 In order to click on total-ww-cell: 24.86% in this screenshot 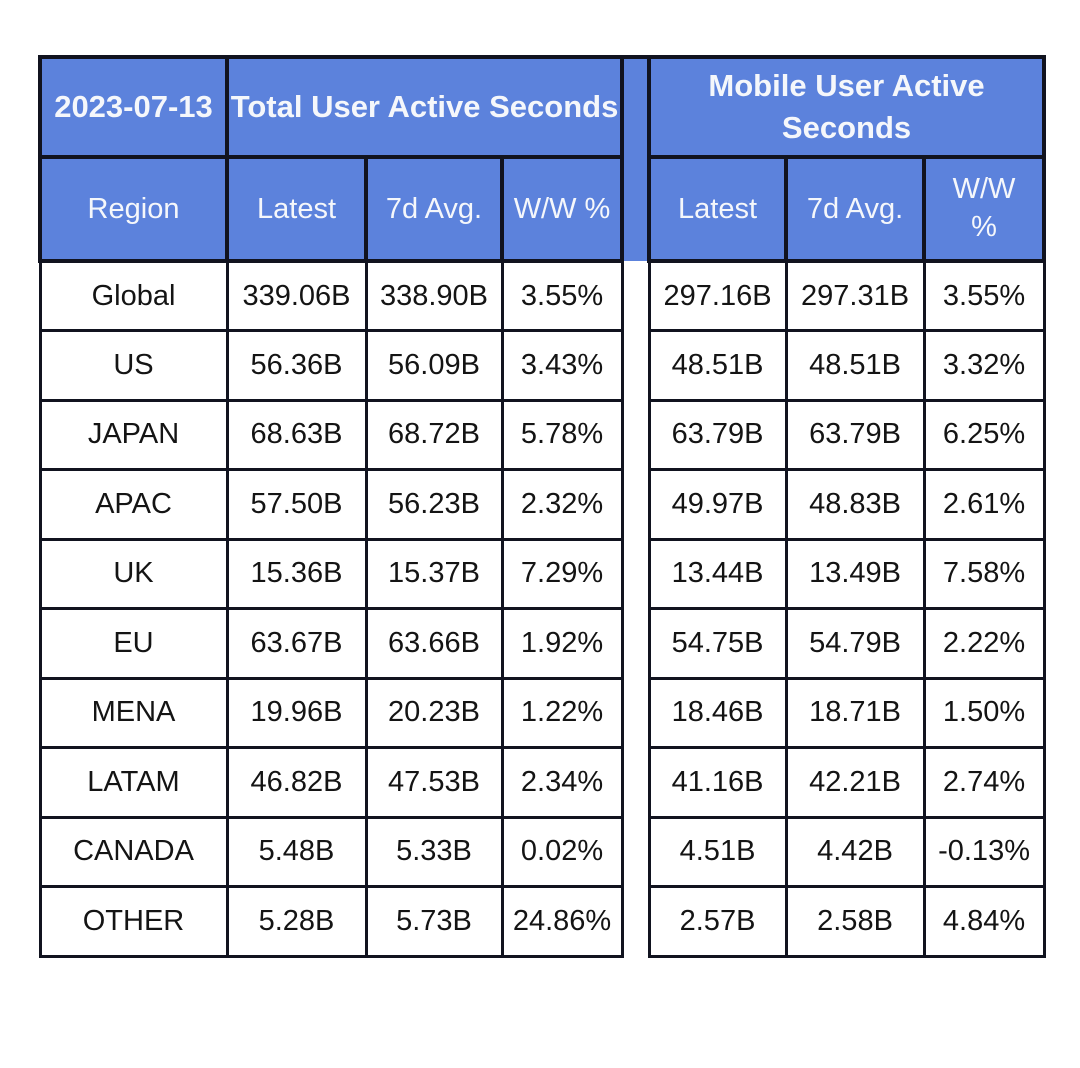, I will do `click(562, 921)`.